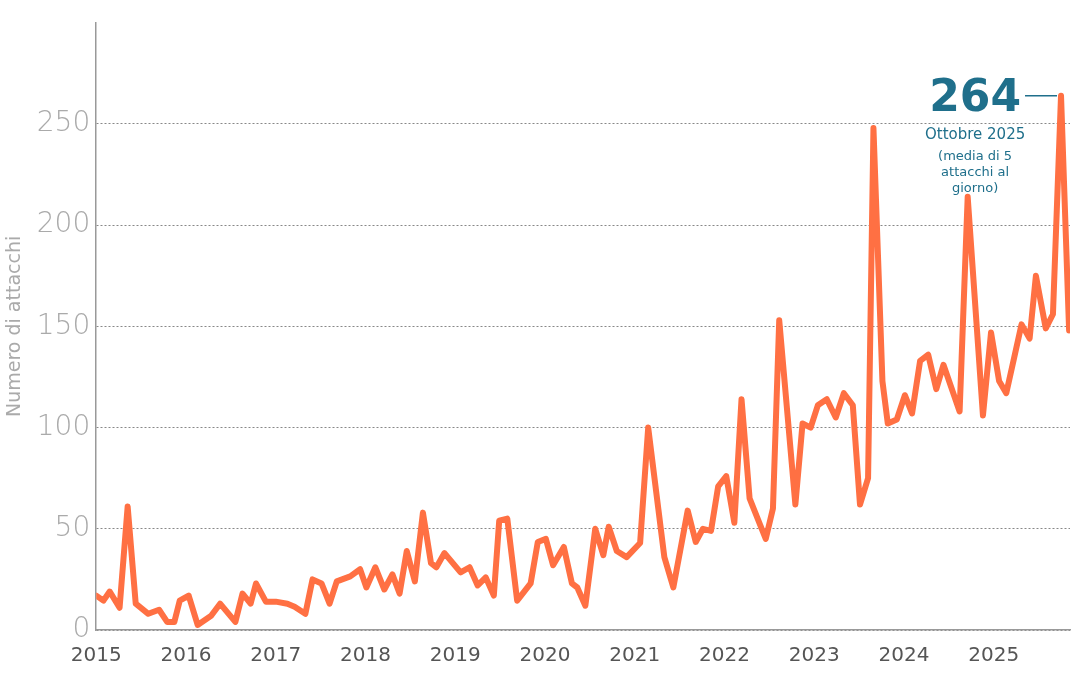 This screenshot has height=686, width=1072. Describe the element at coordinates (276, 654) in the screenshot. I see `x-tick-label: 2017` at that location.